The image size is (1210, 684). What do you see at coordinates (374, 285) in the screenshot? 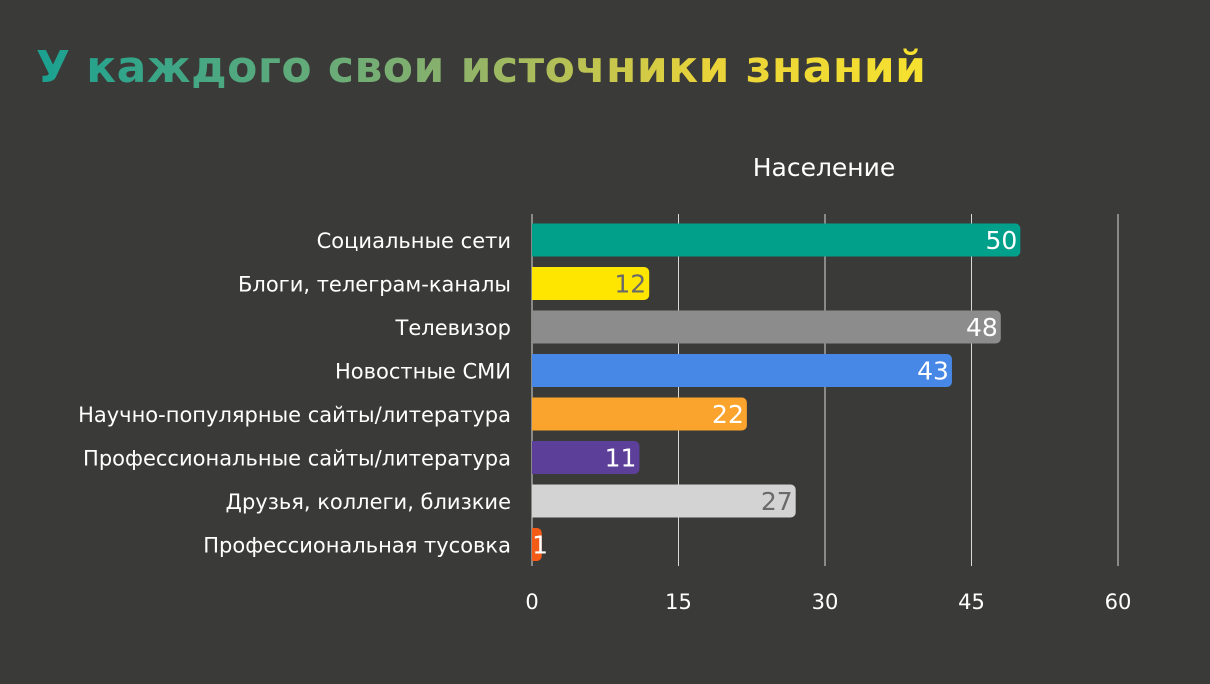
I see `category-label: Блоги, телеграм-каналы` at bounding box center [374, 285].